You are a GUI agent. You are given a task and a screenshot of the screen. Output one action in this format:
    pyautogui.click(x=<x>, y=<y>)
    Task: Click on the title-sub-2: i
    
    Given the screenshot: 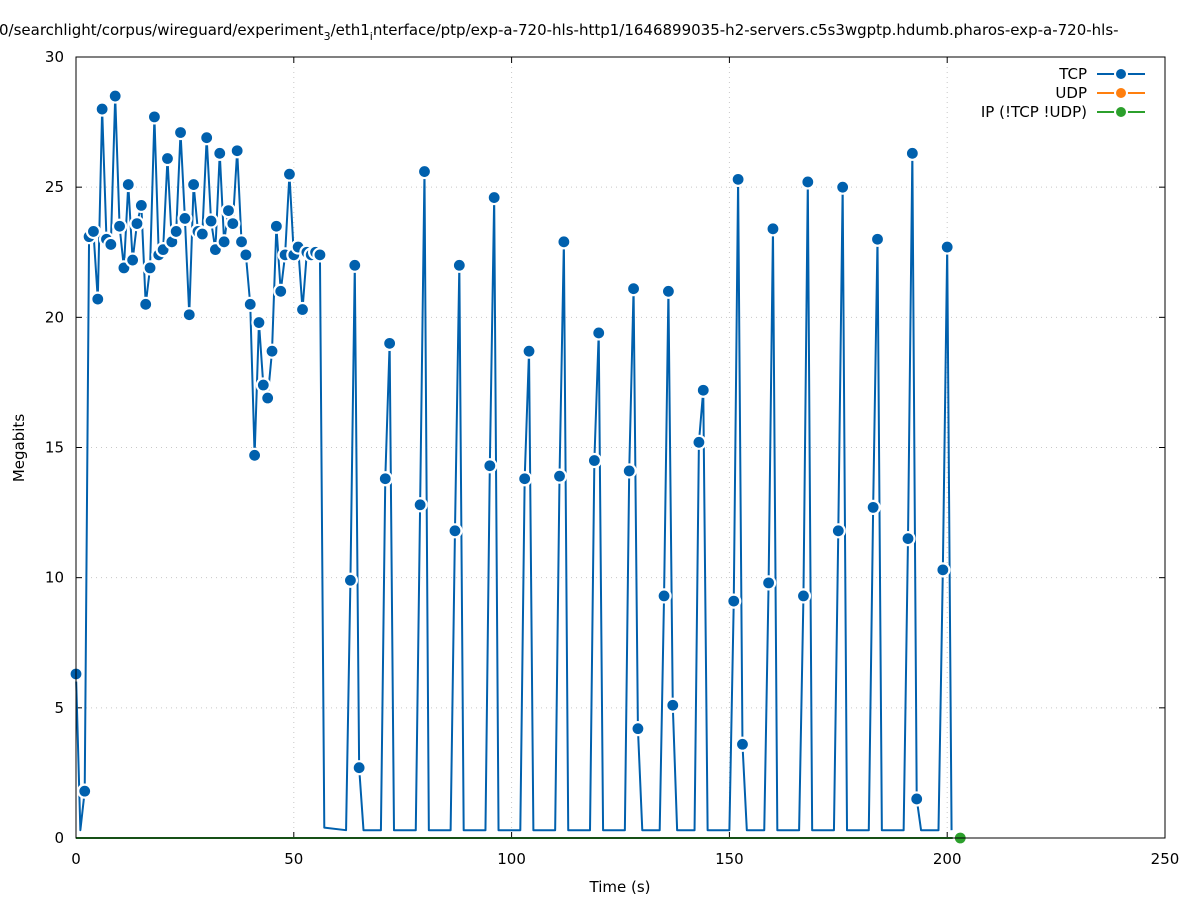 What is the action you would take?
    pyautogui.click(x=371, y=36)
    